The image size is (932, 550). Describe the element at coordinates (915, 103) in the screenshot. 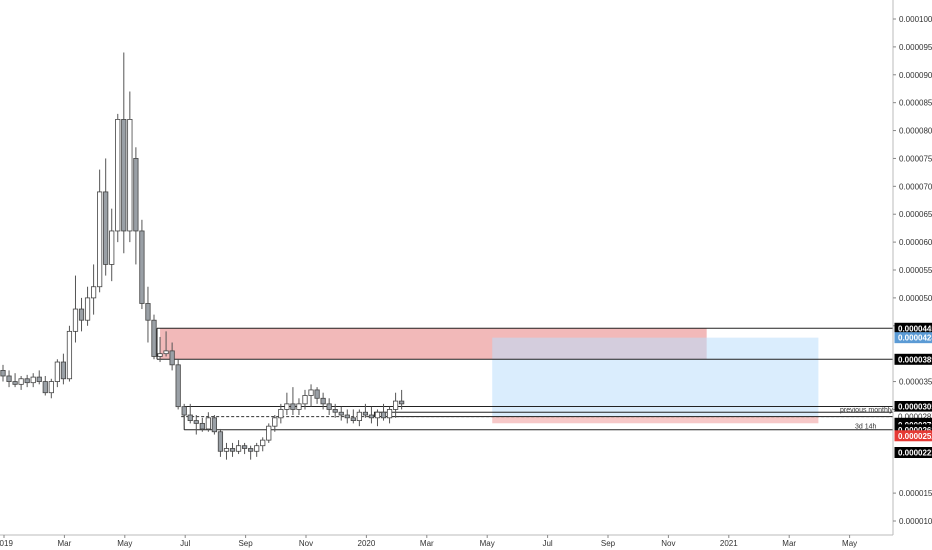

I see `y-tick-label: 0.00008500` at that location.